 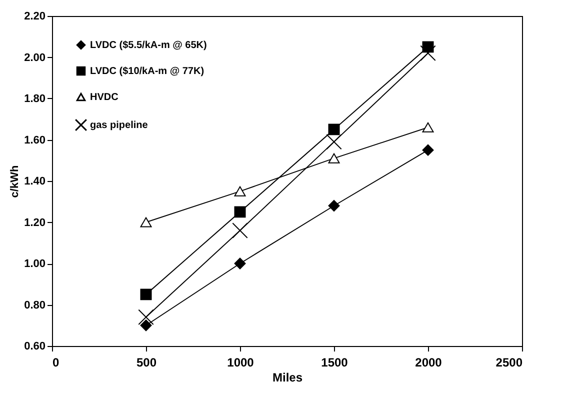 What do you see at coordinates (148, 45) in the screenshot?
I see `legend-label: LVDC ($5.5/kA-m @ 65K)` at bounding box center [148, 45].